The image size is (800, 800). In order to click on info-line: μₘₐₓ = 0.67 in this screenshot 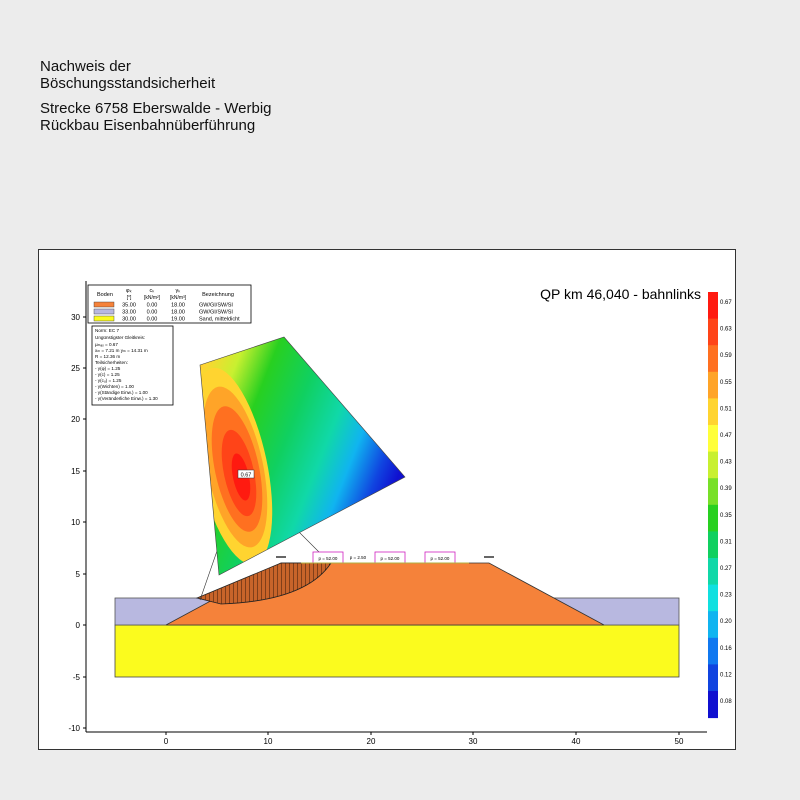, I will do `click(106, 344)`.